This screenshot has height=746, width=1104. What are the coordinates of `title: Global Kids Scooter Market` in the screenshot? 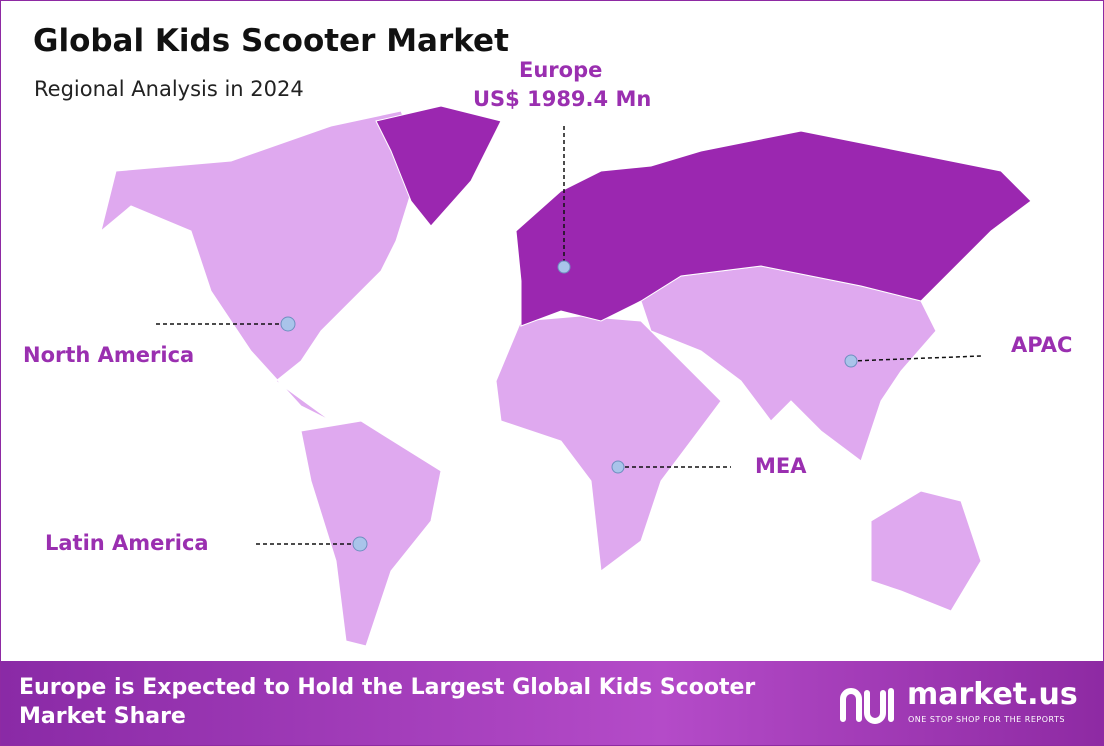 It's located at (271, 41).